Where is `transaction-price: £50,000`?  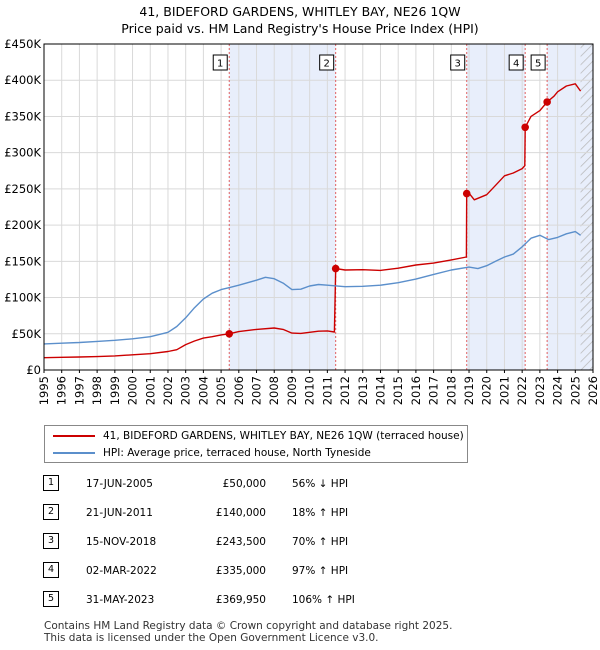 transaction-price: £50,000 is located at coordinates (244, 484).